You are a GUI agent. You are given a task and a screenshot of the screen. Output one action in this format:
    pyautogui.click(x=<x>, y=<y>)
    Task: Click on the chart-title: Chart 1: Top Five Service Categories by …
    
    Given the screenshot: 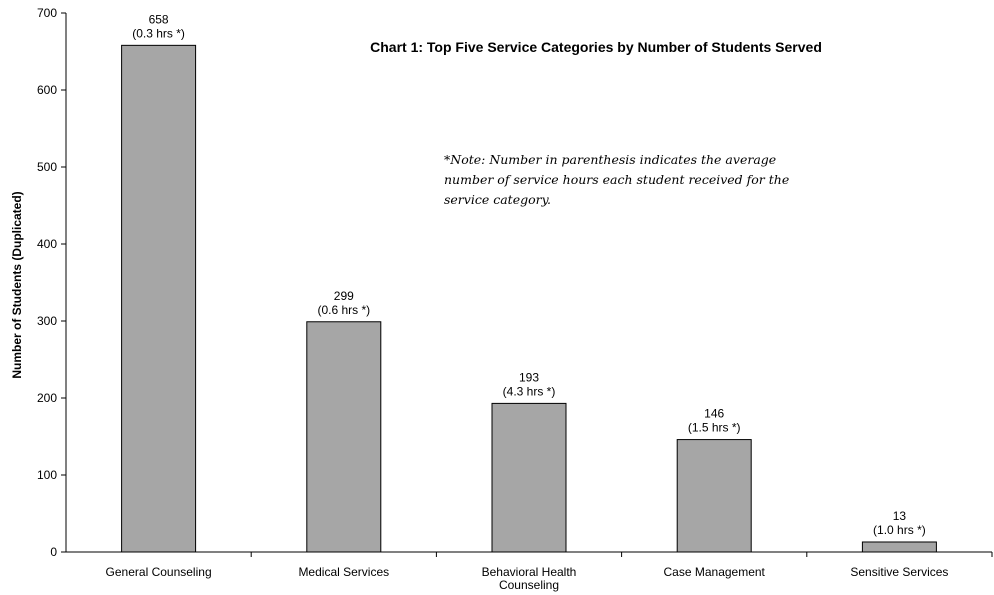 What is the action you would take?
    pyautogui.click(x=596, y=47)
    